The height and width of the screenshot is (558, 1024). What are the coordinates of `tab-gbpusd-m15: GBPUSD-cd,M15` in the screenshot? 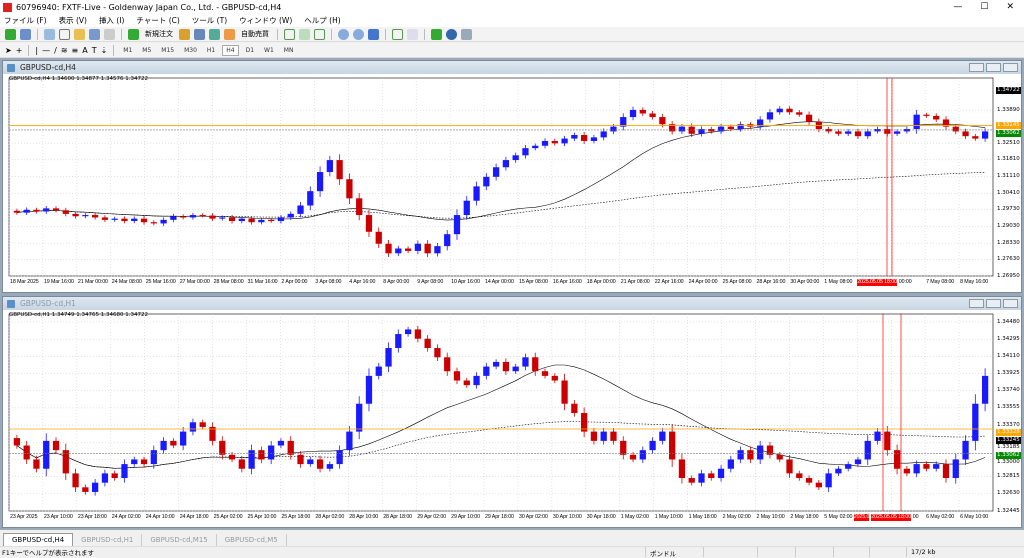 It's located at (179, 540).